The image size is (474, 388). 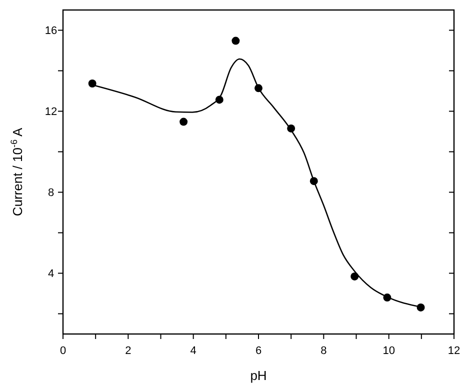 What do you see at coordinates (51, 112) in the screenshot?
I see `y-tick-label: 12` at bounding box center [51, 112].